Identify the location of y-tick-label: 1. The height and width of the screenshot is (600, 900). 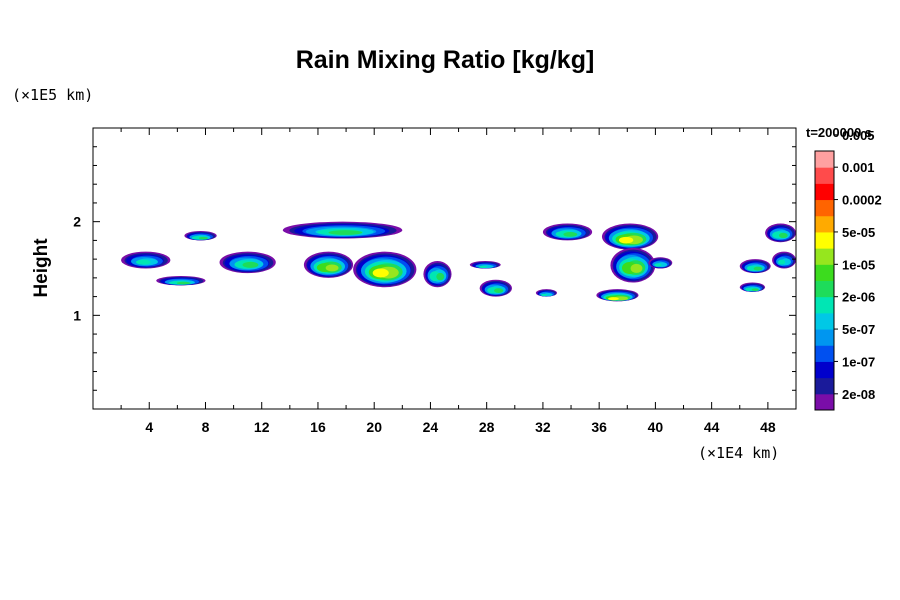
(77, 315).